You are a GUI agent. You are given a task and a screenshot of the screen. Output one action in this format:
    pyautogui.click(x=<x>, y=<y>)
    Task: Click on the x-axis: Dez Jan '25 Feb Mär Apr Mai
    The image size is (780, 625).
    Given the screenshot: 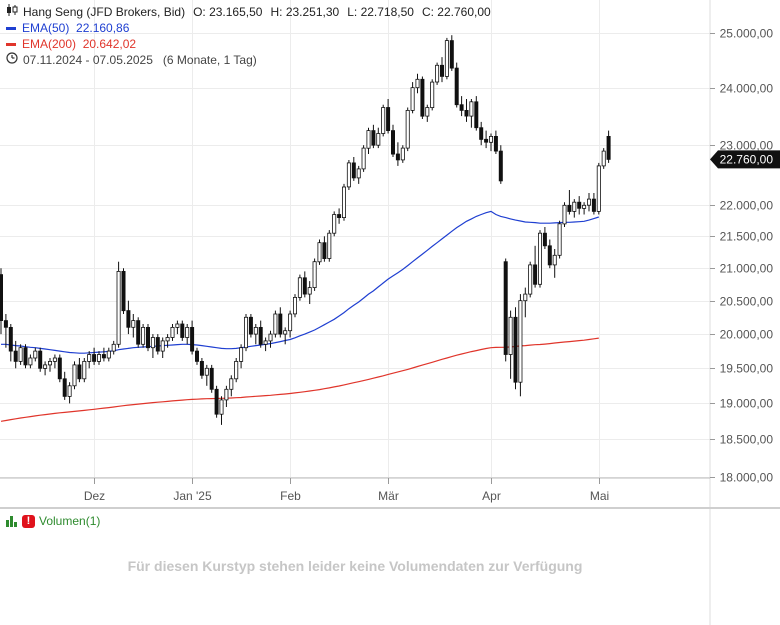 What is the action you would take?
    pyautogui.click(x=346, y=490)
    